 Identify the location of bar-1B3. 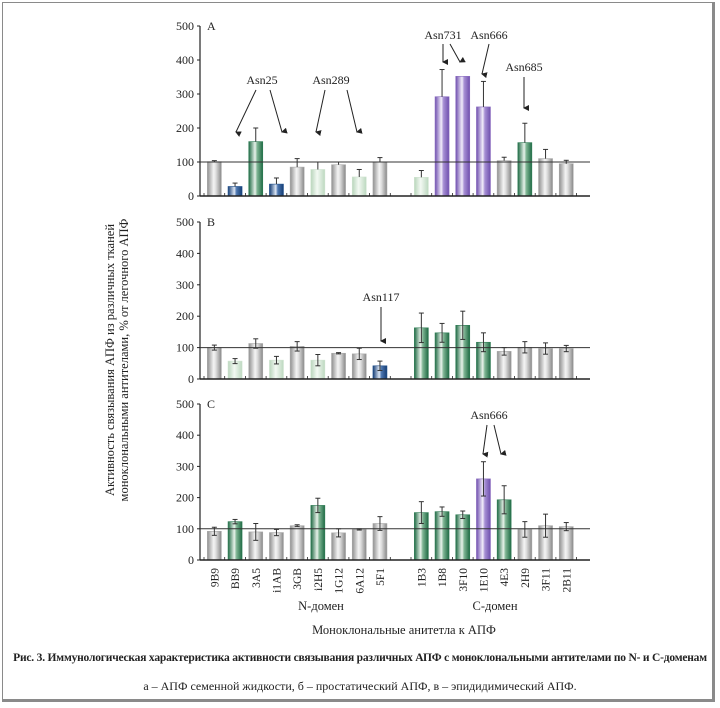
(421, 187).